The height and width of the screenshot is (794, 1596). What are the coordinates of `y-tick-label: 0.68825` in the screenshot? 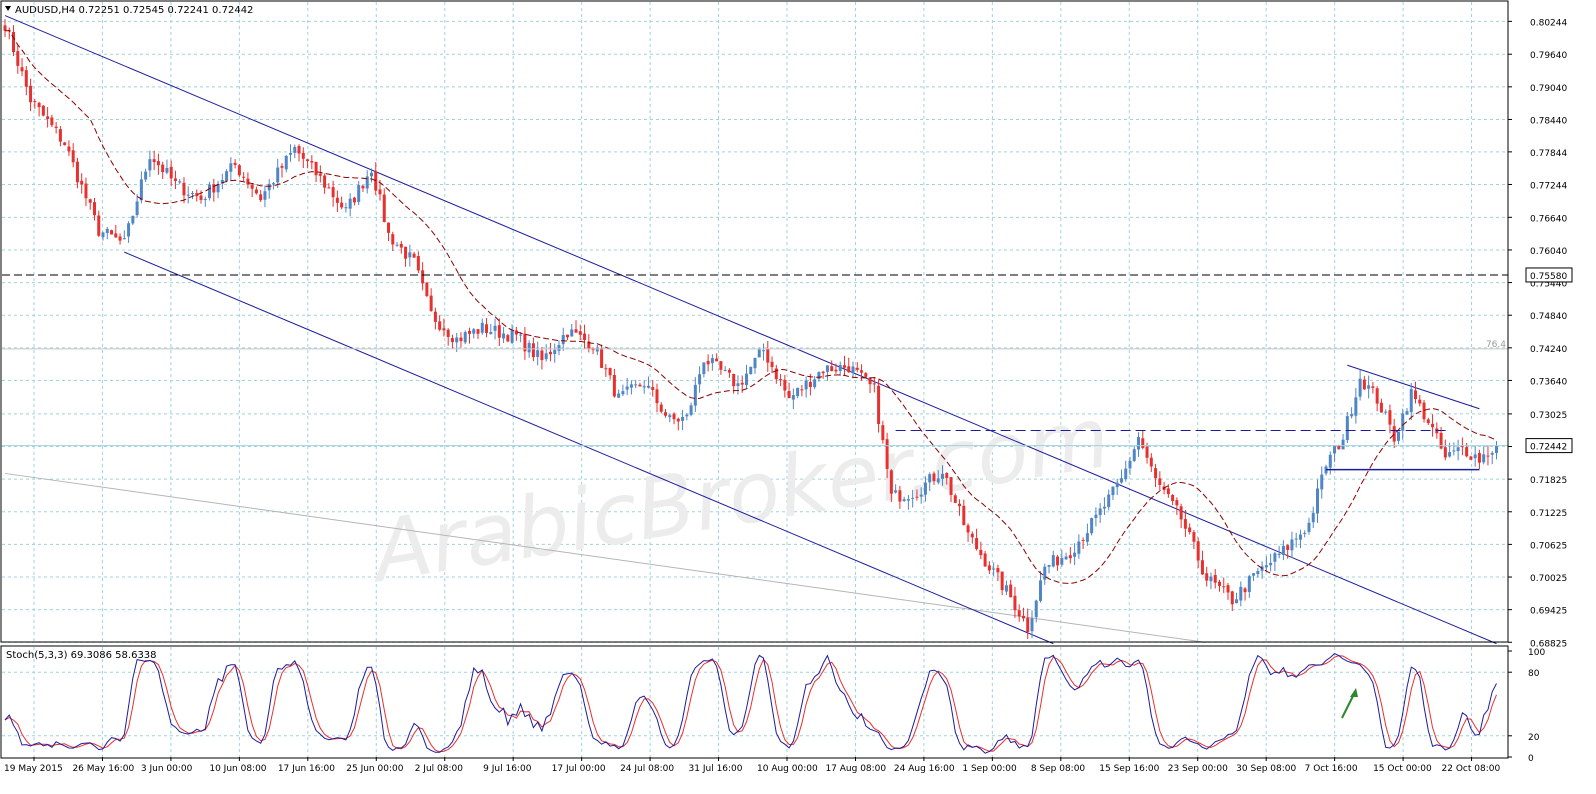 It's located at (1548, 644).